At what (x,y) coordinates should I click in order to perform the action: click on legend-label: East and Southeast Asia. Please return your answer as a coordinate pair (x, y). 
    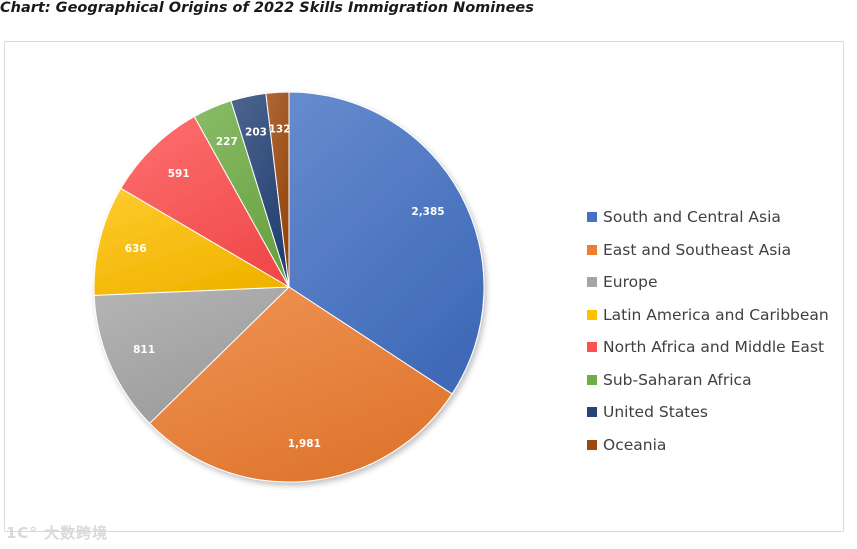
    Looking at the image, I should click on (697, 249).